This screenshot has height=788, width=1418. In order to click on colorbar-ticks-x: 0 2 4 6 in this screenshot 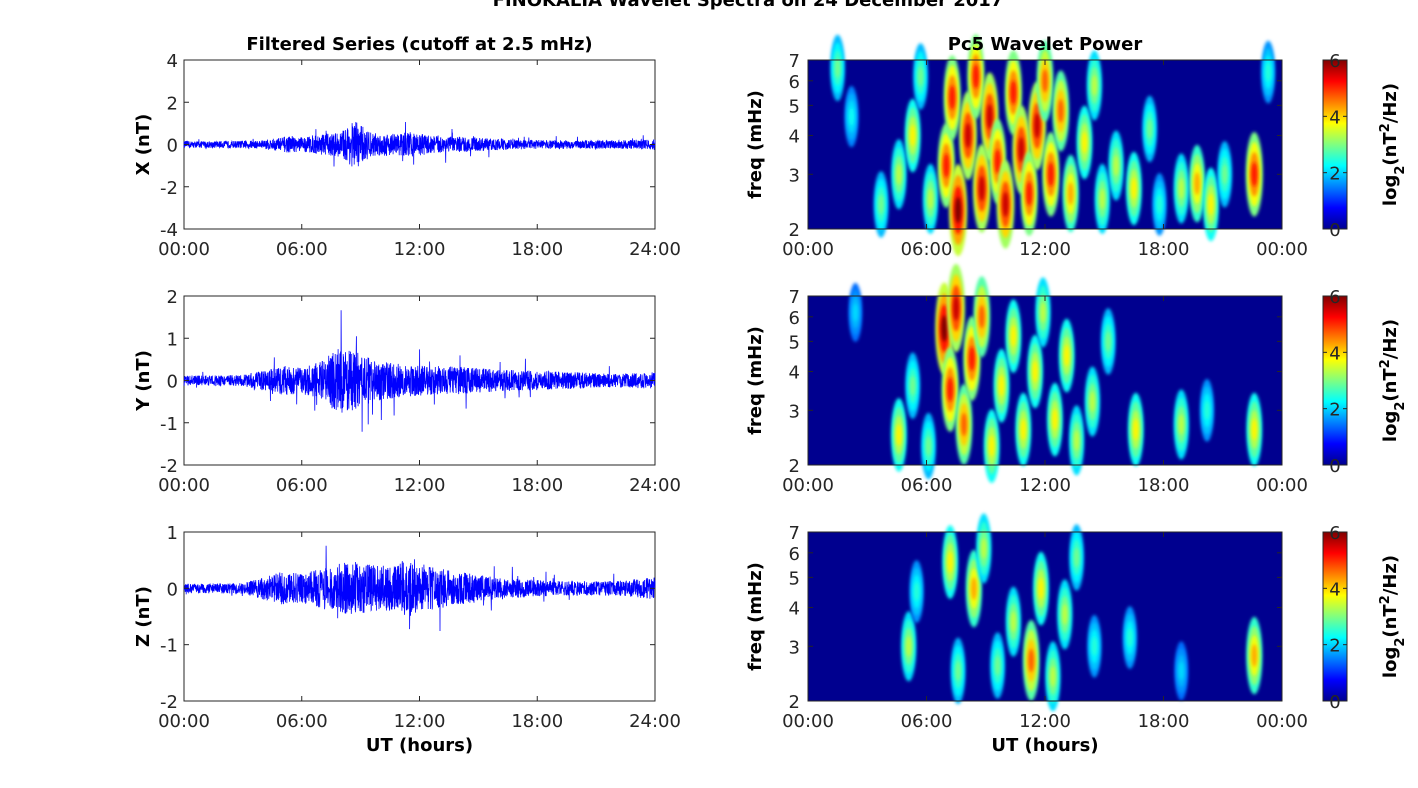, I will do `click(1335, 146)`.